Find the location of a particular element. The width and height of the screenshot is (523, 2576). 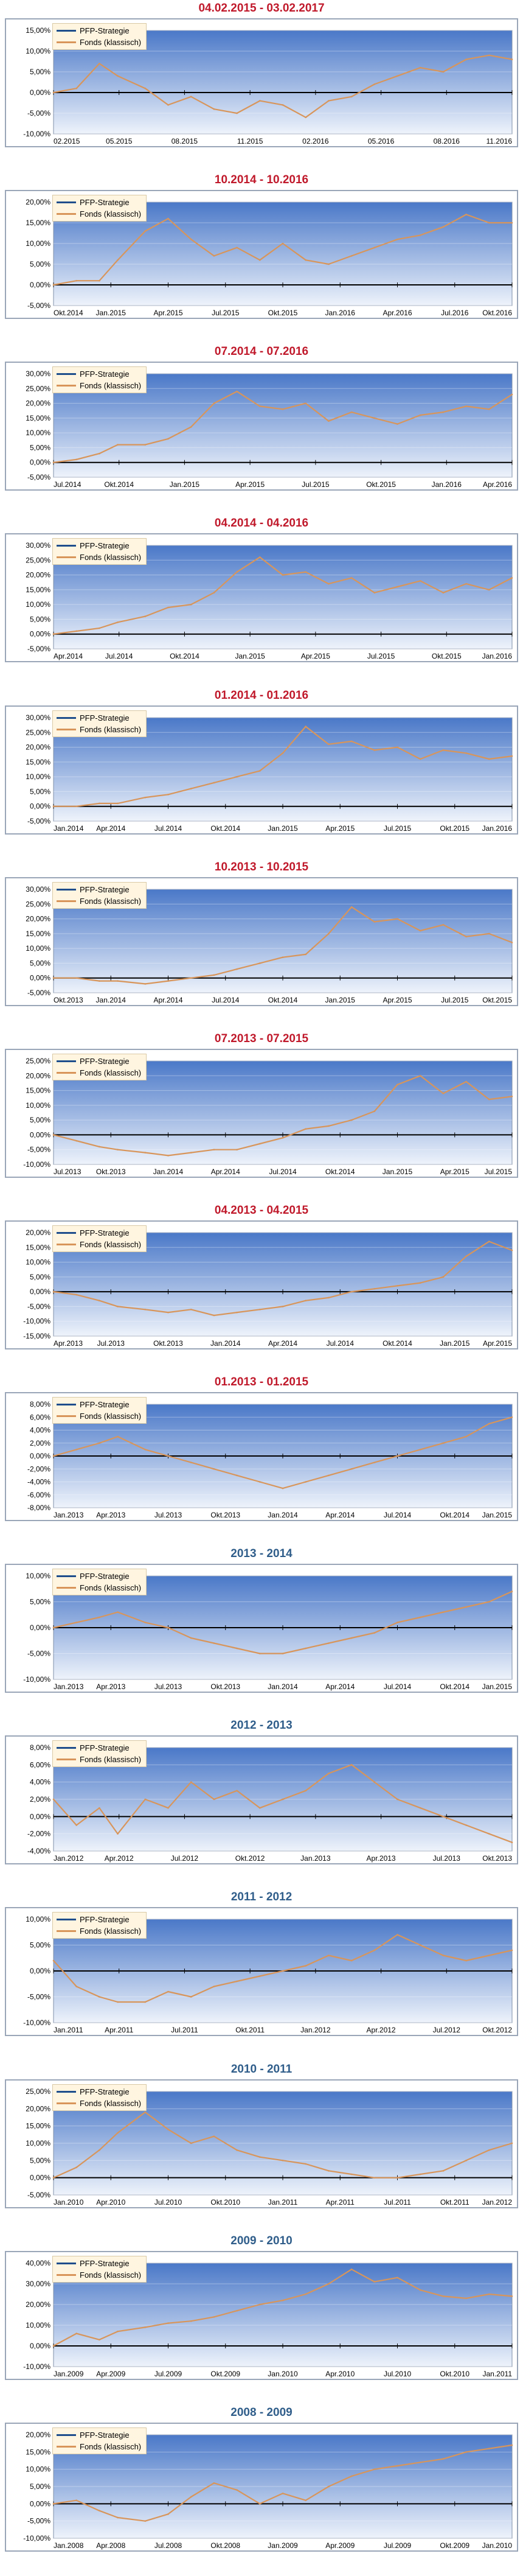

x-tick-label: Apr.2015 is located at coordinates (454, 1171).